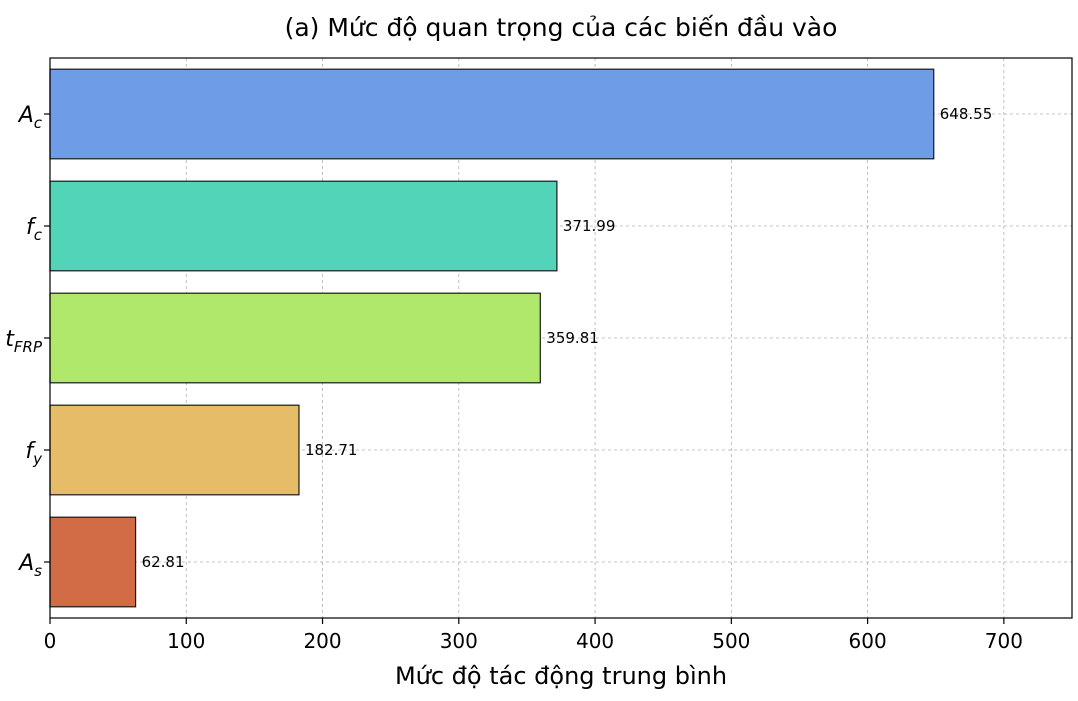  I want to click on x-tick-label: 100, so click(186, 641).